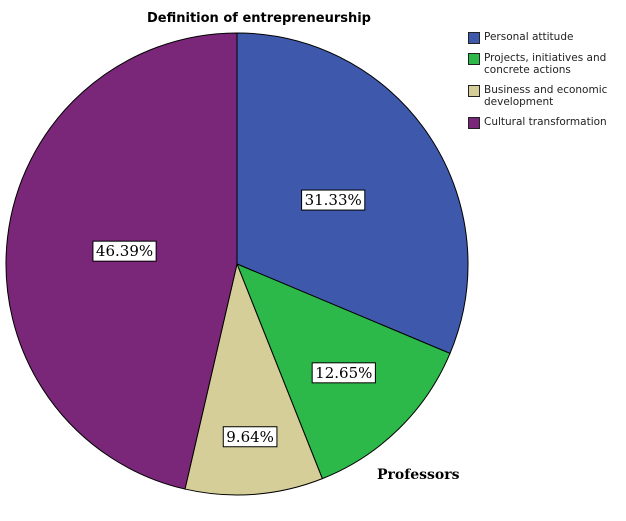  I want to click on pie-slice, so click(254, 379).